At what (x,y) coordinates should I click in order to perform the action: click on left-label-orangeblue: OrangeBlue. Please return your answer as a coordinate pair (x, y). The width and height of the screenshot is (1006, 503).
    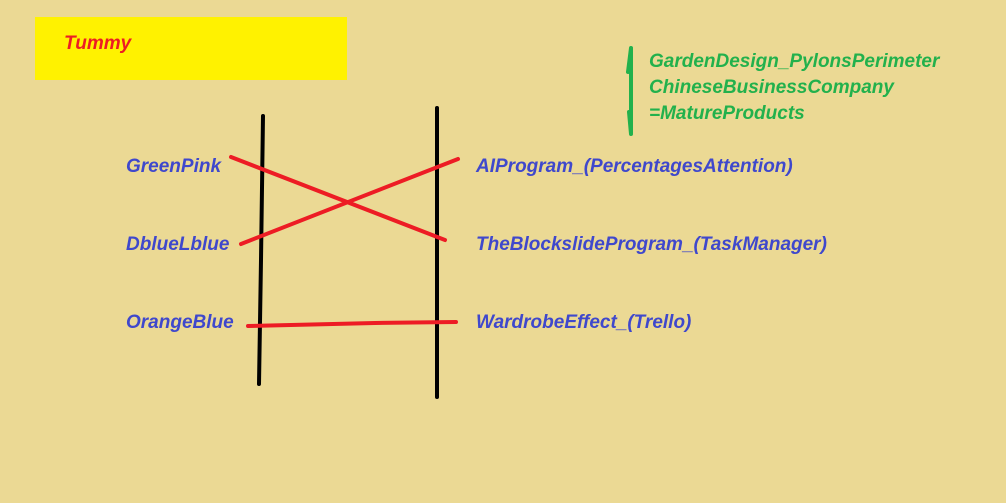
    Looking at the image, I should click on (180, 322).